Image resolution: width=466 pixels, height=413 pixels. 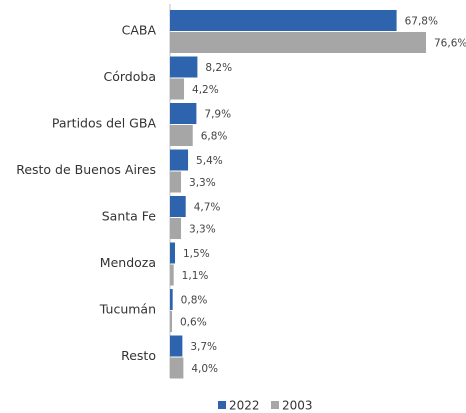 I want to click on value-label: 6,8%, so click(x=214, y=137).